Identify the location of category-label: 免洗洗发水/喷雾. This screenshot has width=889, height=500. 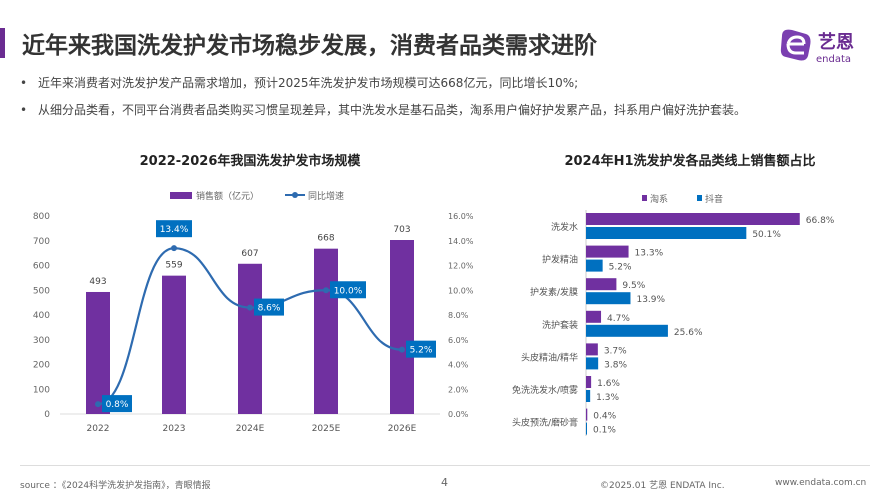
(545, 390).